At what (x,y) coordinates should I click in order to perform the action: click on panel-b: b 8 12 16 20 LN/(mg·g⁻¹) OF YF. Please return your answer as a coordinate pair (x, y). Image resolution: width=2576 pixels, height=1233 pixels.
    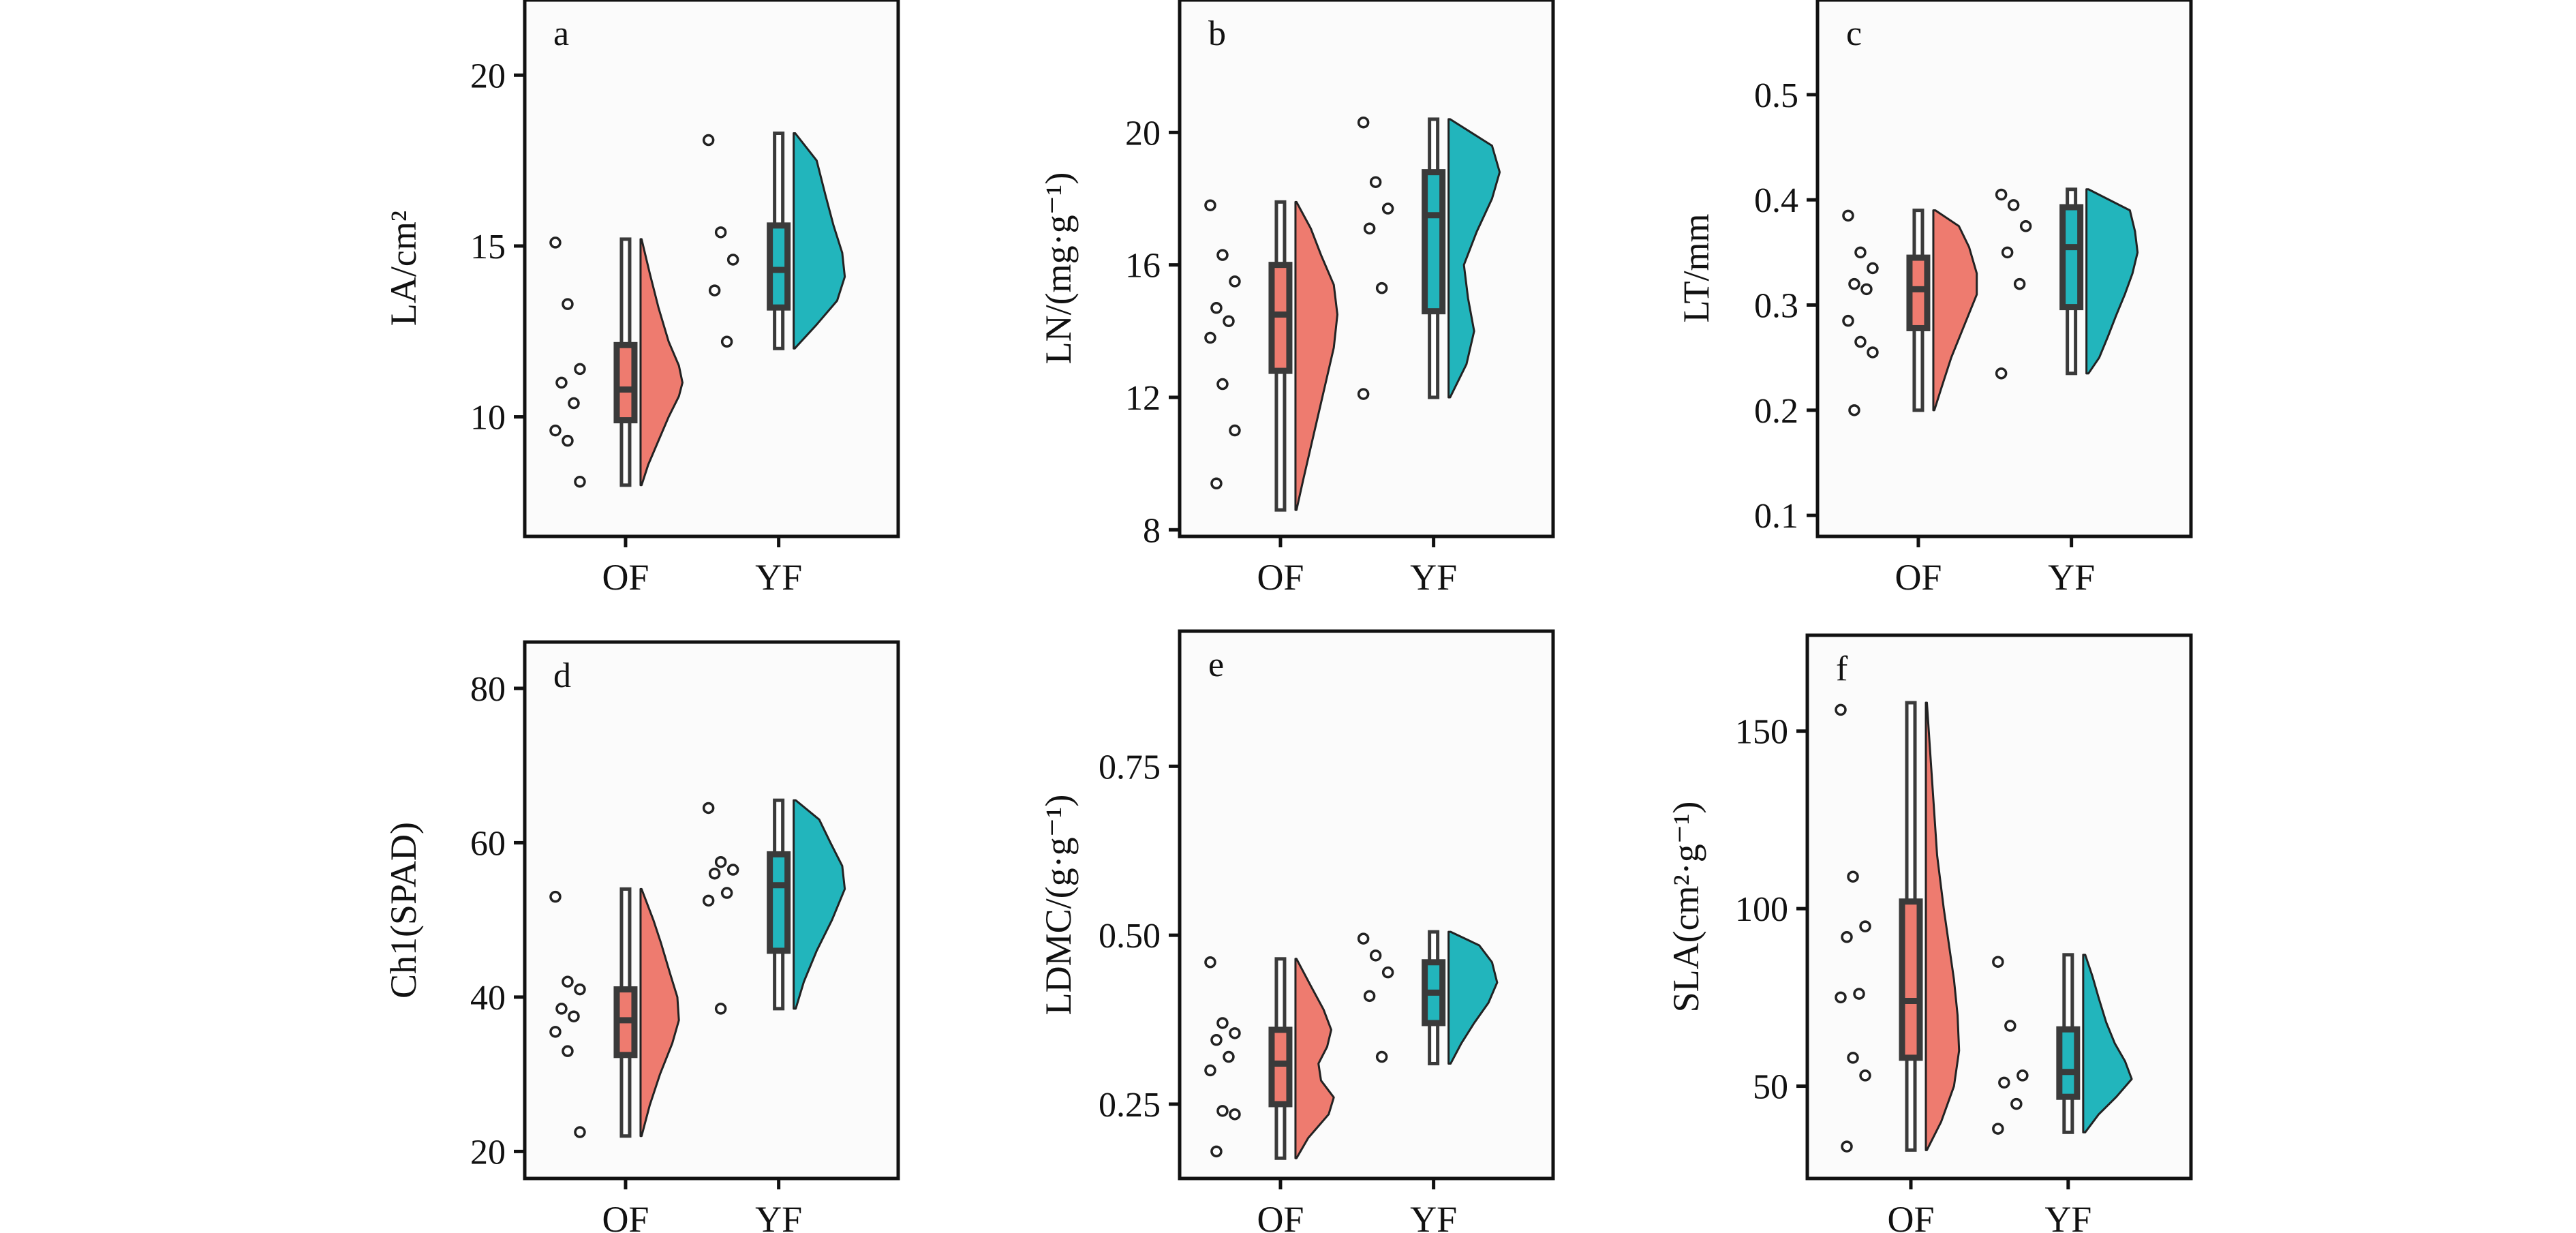
    Looking at the image, I should click on (1296, 299).